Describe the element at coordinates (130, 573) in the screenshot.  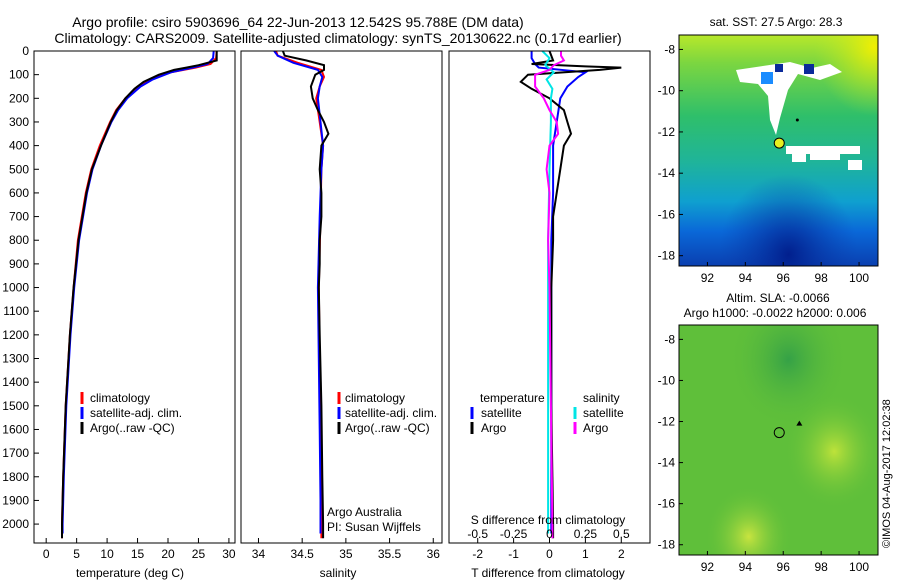
I see `temperature-x-label: temperature (deg C)` at that location.